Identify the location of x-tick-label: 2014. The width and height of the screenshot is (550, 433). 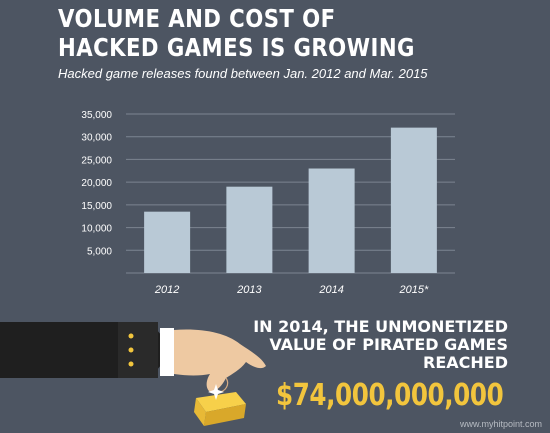
(330, 290).